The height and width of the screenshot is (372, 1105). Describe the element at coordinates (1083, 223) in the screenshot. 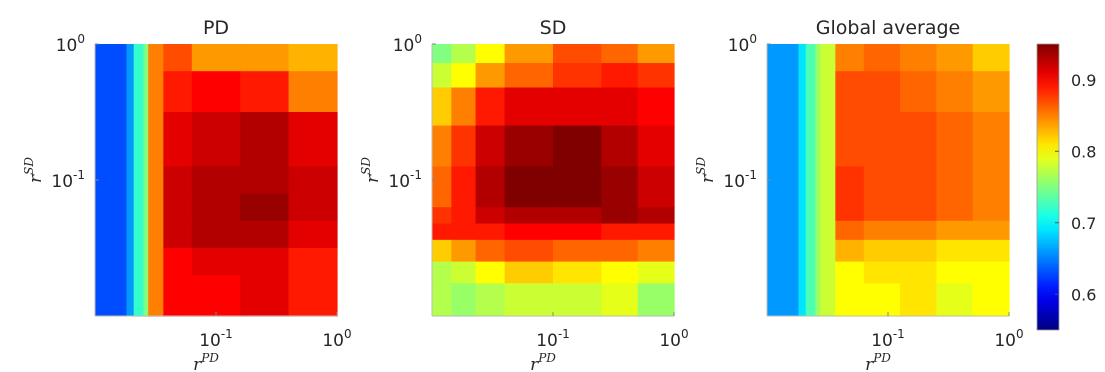

I see `colorbar-tick-label: 0.7` at that location.